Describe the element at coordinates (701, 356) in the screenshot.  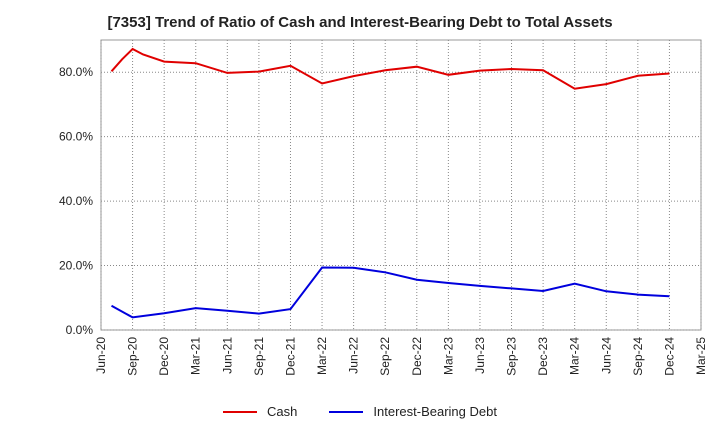
I see `x-tick-label: Mar-25` at that location.